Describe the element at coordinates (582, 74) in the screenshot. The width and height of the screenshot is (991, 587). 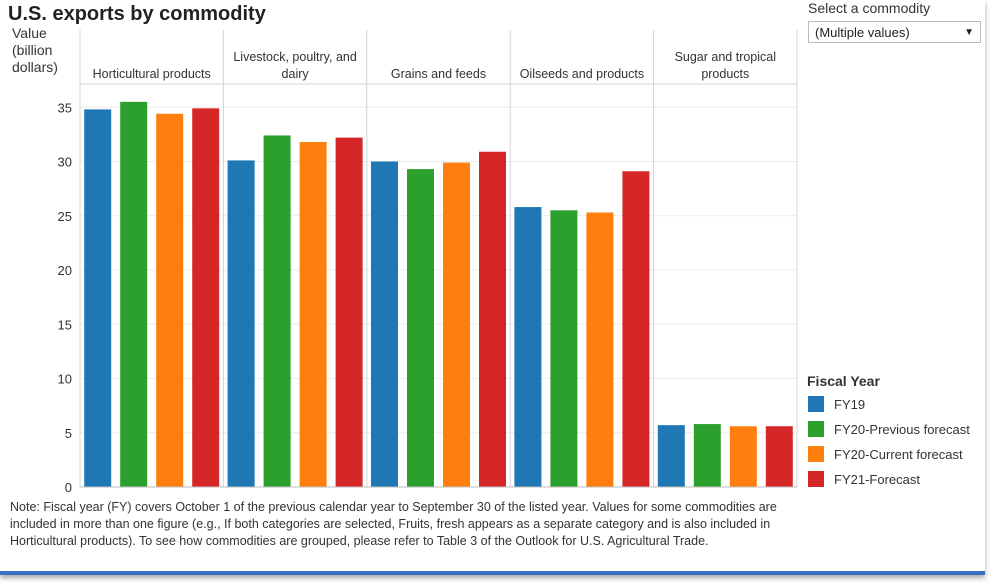
I see `category-label: Oilseeds and products` at that location.